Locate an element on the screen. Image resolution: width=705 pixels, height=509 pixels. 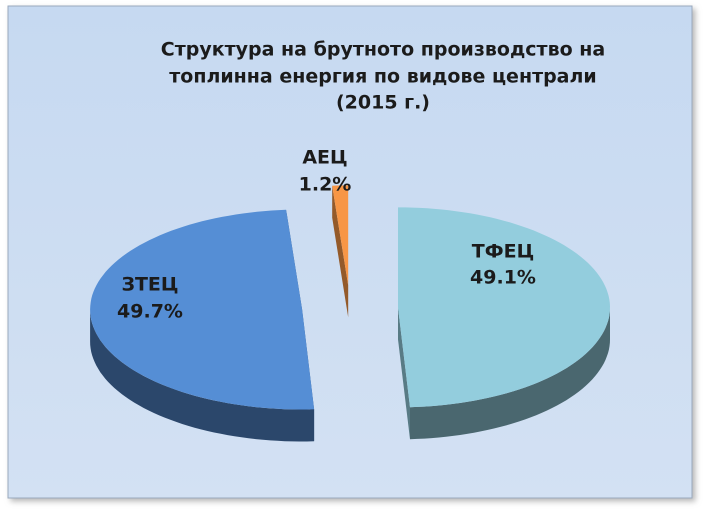
slice-label: АЕЦ is located at coordinates (324, 158).